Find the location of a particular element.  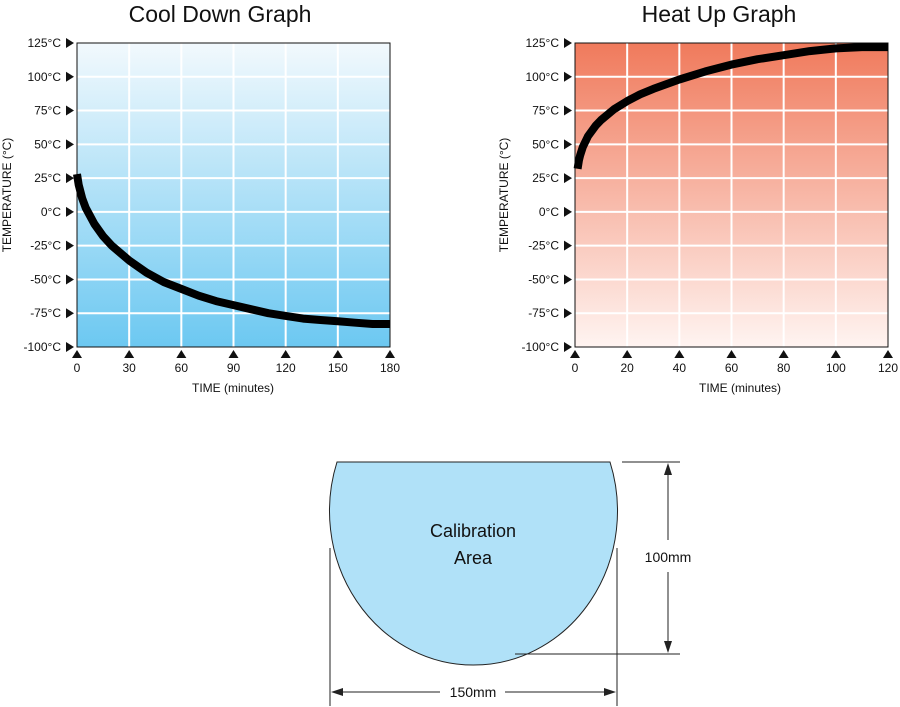

x-tick-label: 100 is located at coordinates (836, 368).